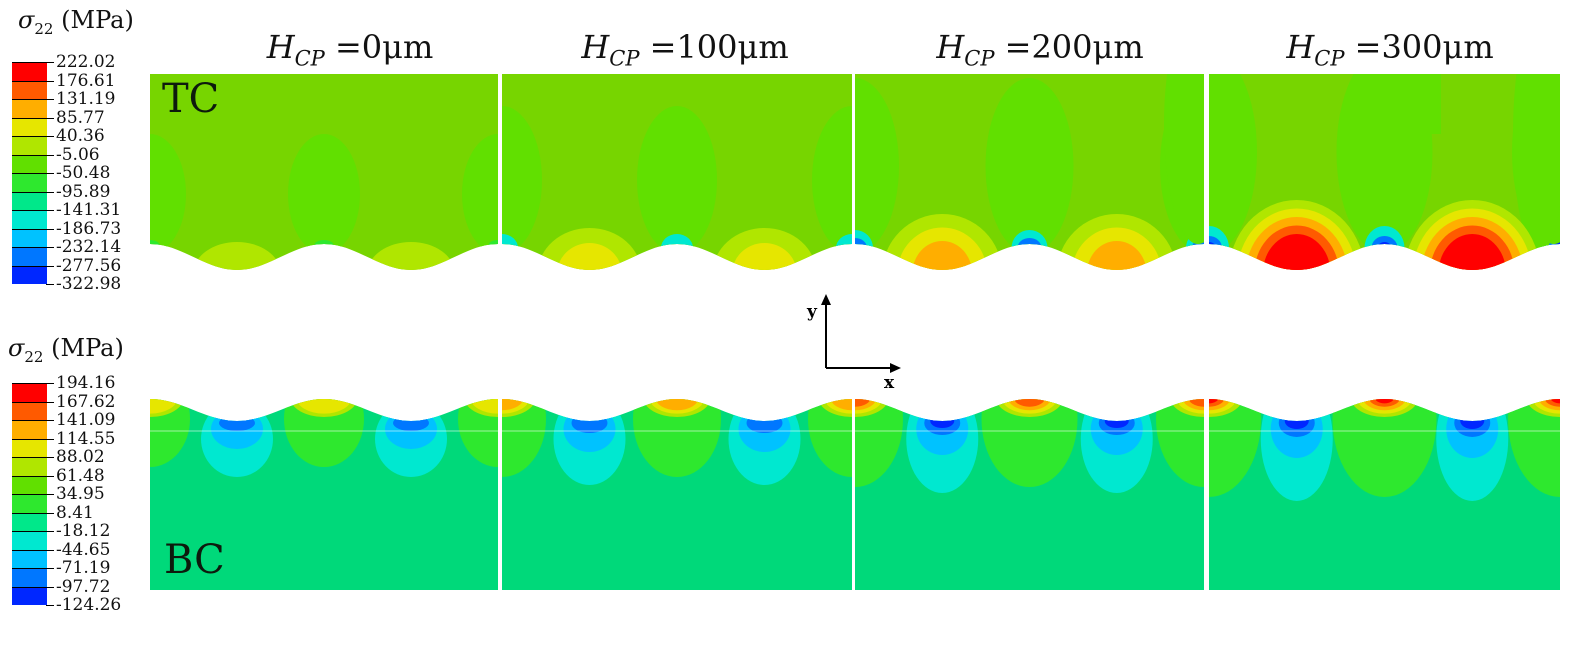  I want to click on colorbar-tick-label: 194.16, so click(86, 383).